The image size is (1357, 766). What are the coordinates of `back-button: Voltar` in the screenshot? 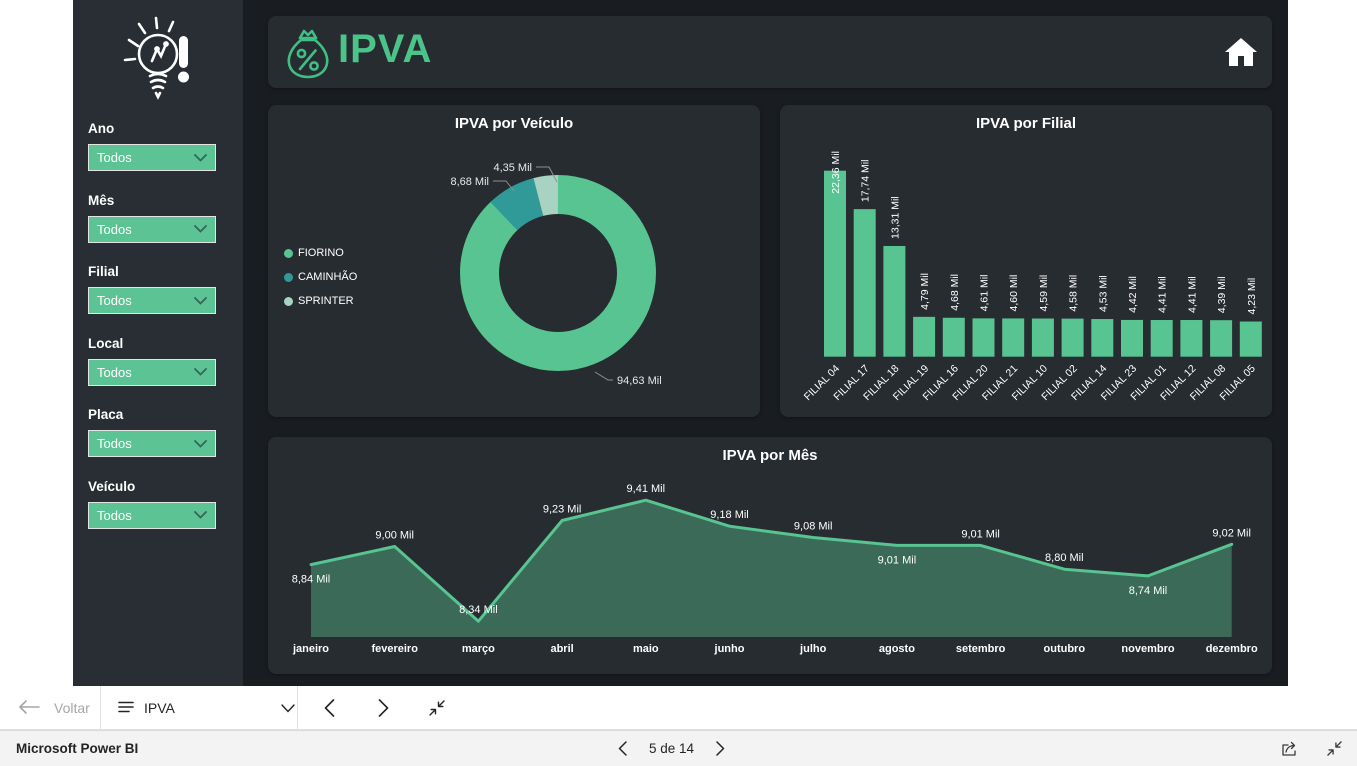 It's located at (54, 708).